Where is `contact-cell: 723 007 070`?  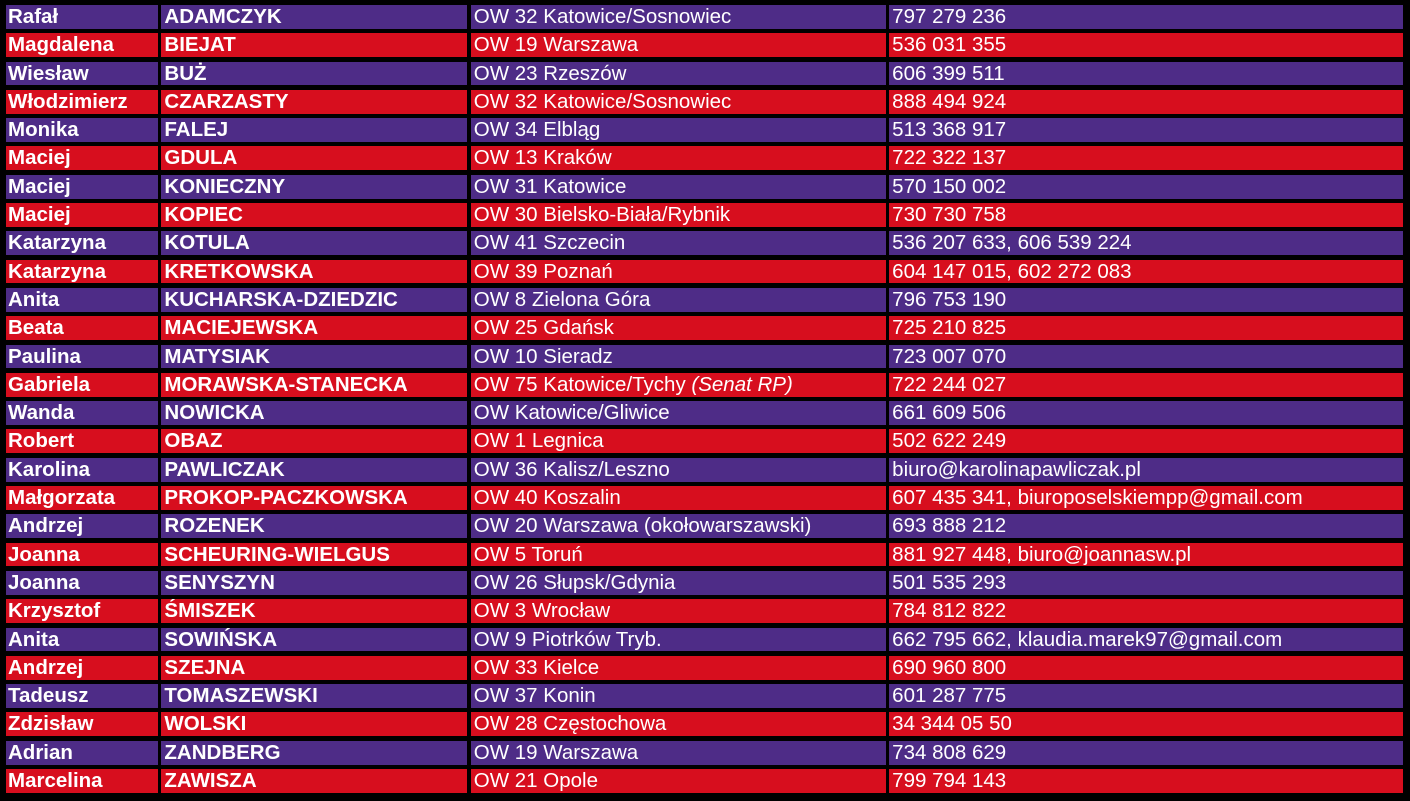
contact-cell: 723 007 070 is located at coordinates (1146, 356).